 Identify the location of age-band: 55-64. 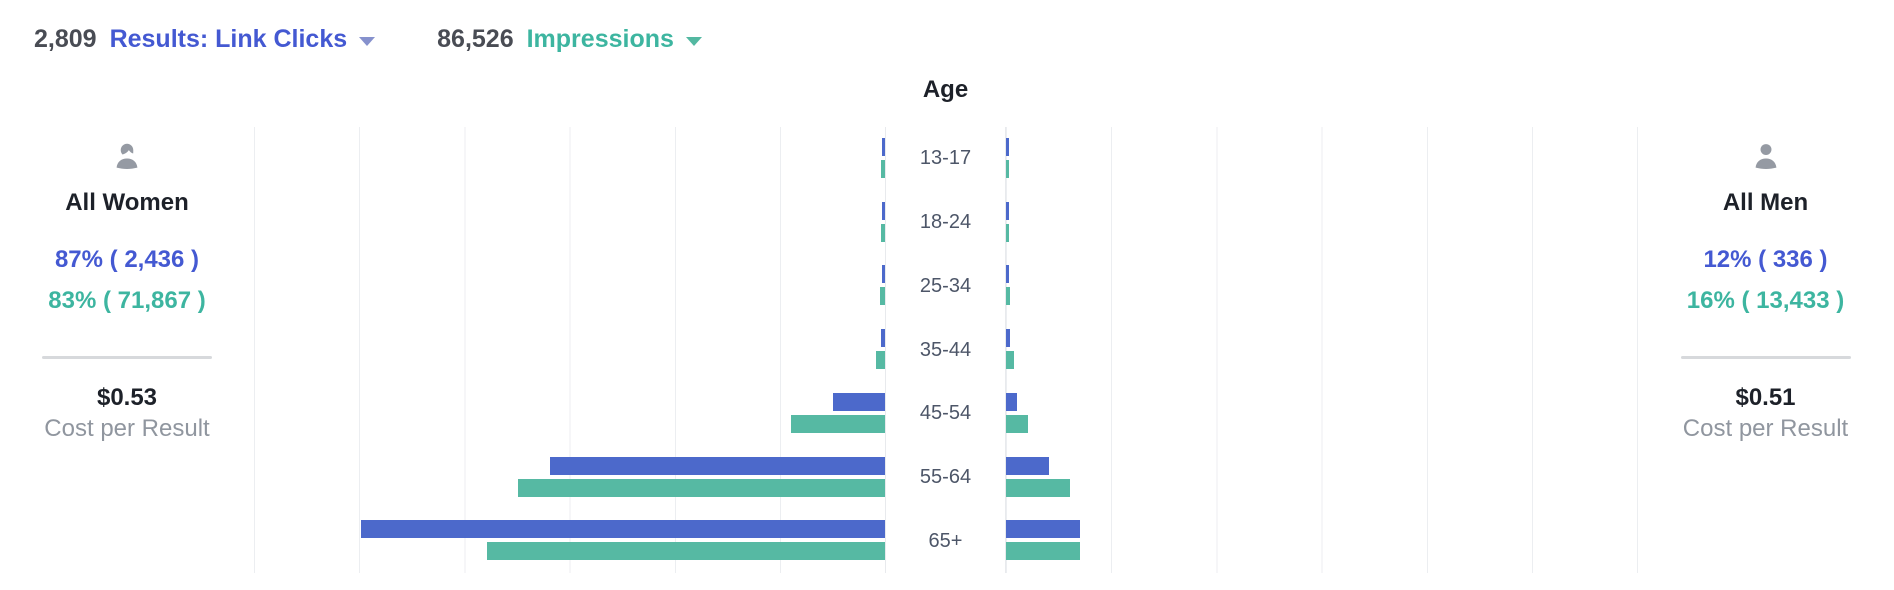
(945, 477).